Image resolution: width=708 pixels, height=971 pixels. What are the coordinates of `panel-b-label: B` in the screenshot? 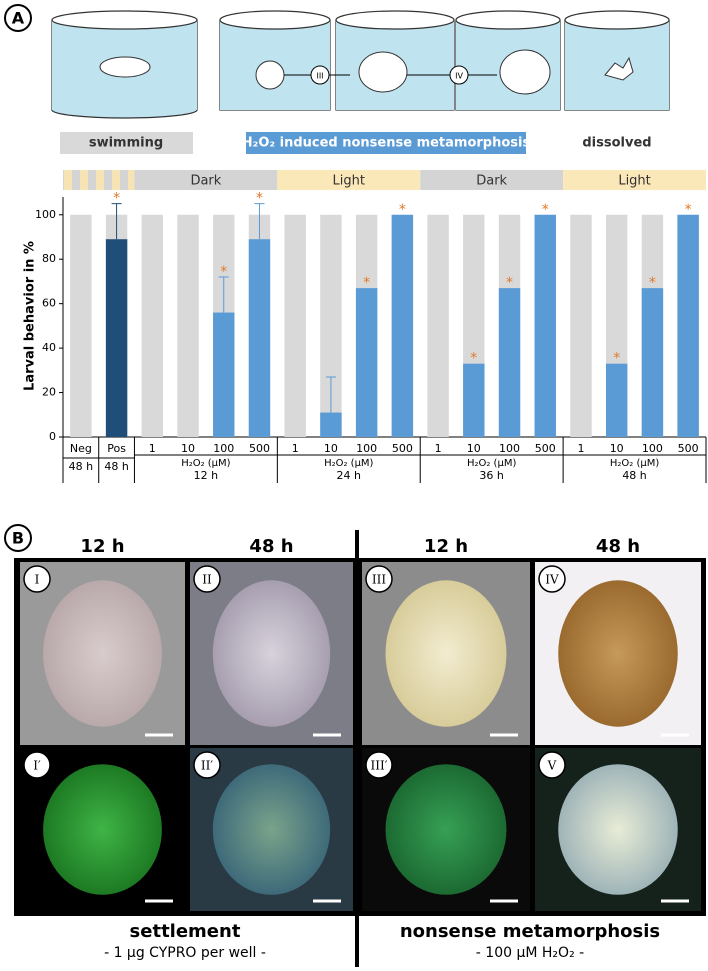 It's located at (18, 538).